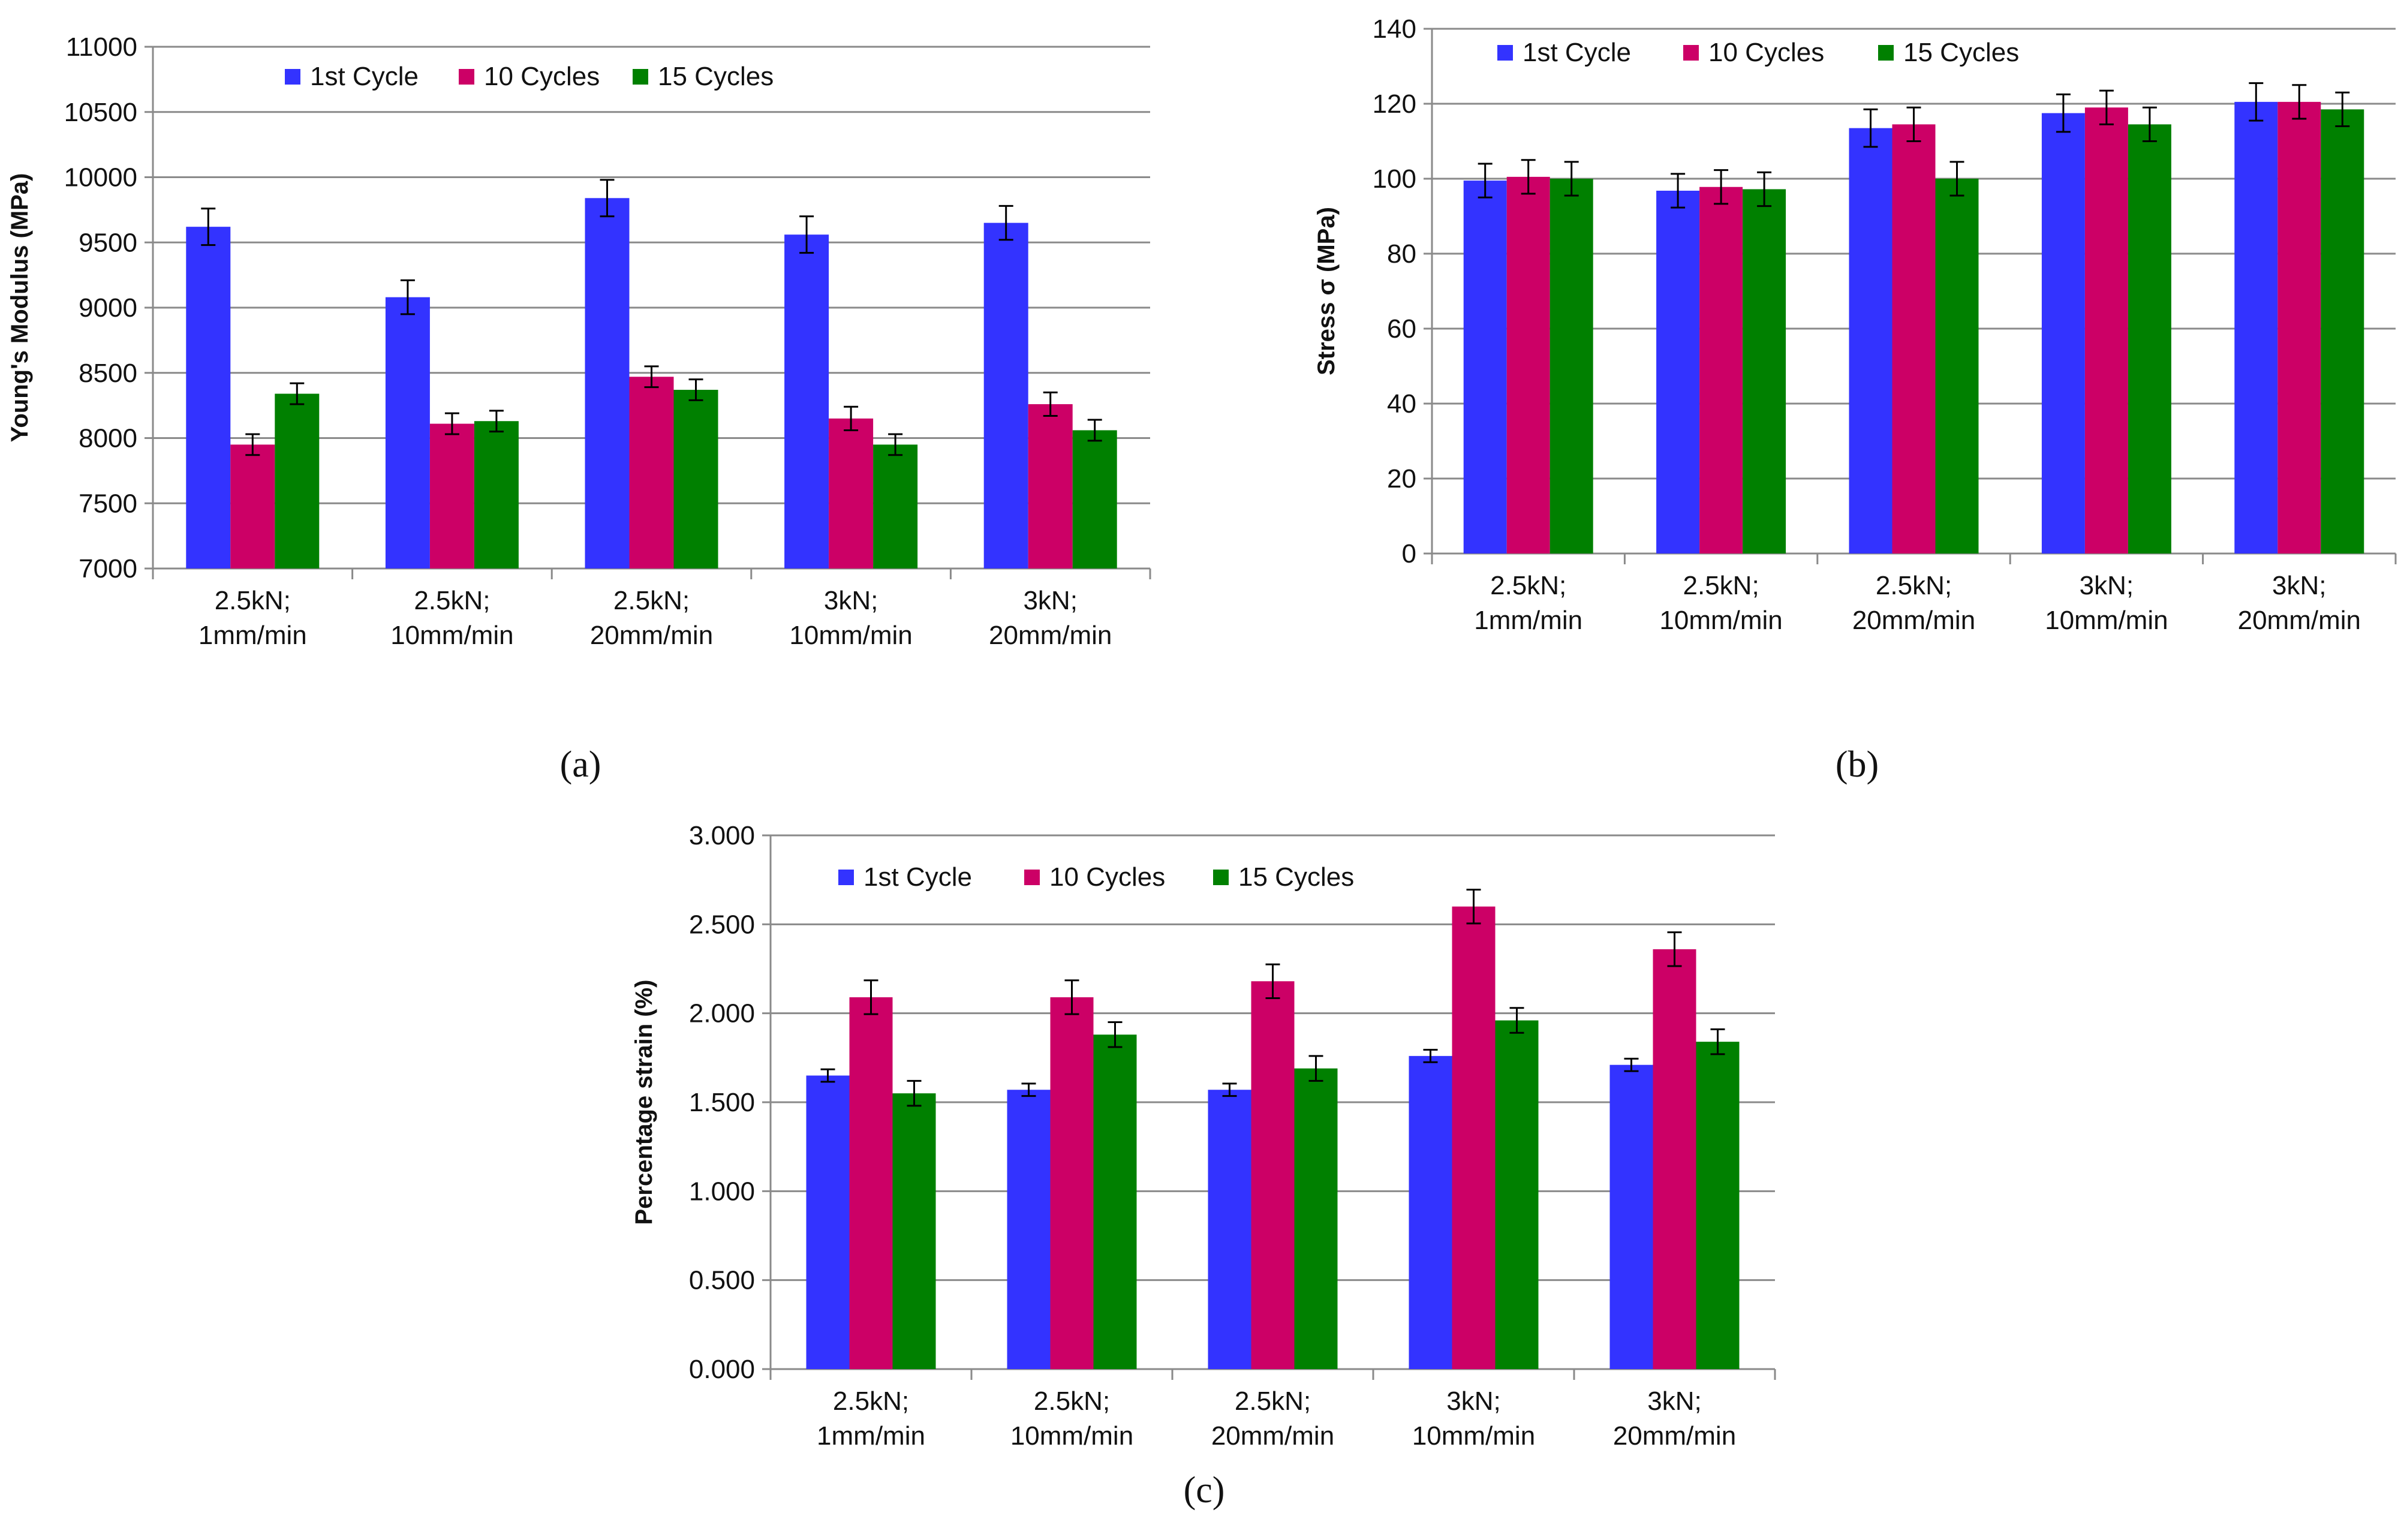  Describe the element at coordinates (20, 308) in the screenshot. I see `y-axis-label: Young's Modulus (MPa)` at that location.